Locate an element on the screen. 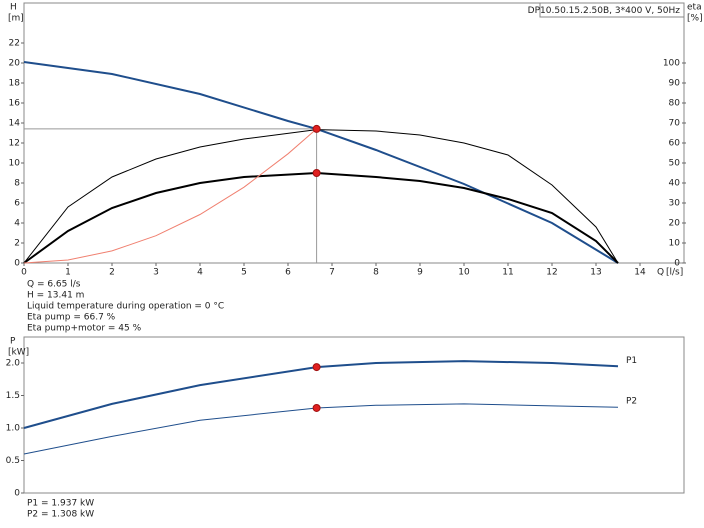  x-tick-label: 14 is located at coordinates (640, 273).